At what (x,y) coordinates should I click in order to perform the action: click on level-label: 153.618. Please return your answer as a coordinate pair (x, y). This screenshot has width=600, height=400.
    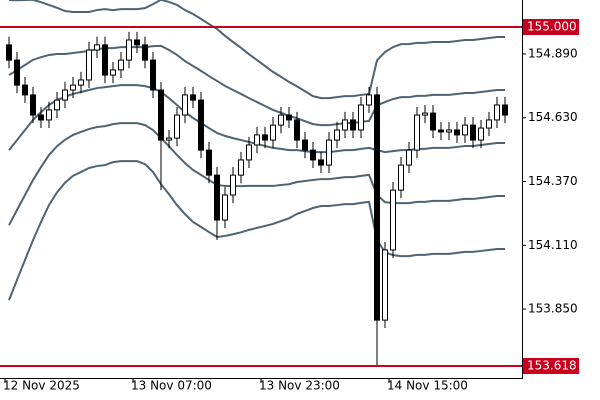
    Looking at the image, I should click on (552, 365).